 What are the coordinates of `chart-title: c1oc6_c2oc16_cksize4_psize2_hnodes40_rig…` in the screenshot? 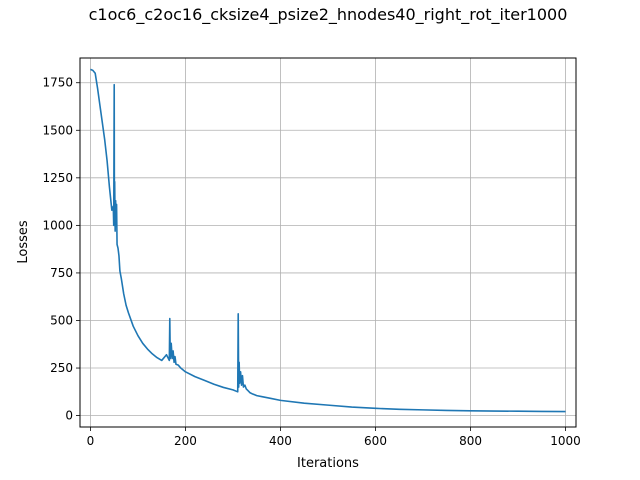 It's located at (328, 15).